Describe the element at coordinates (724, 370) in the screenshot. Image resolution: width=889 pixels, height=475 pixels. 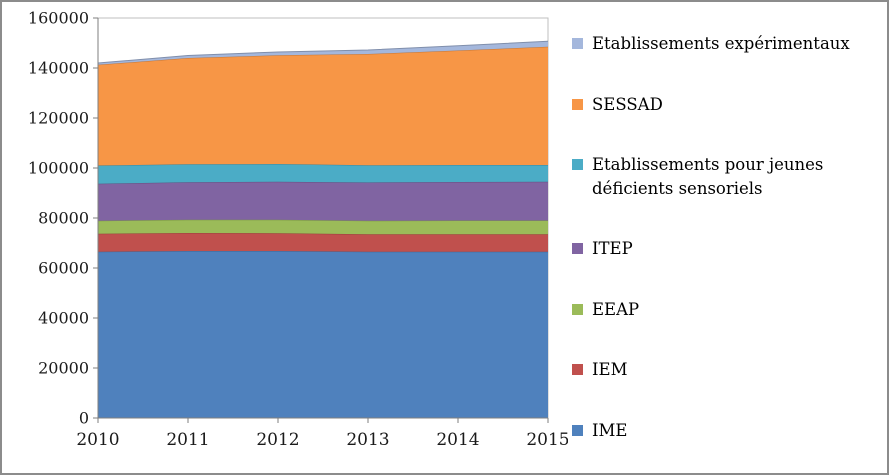
I see `legend-item: IEM` at that location.